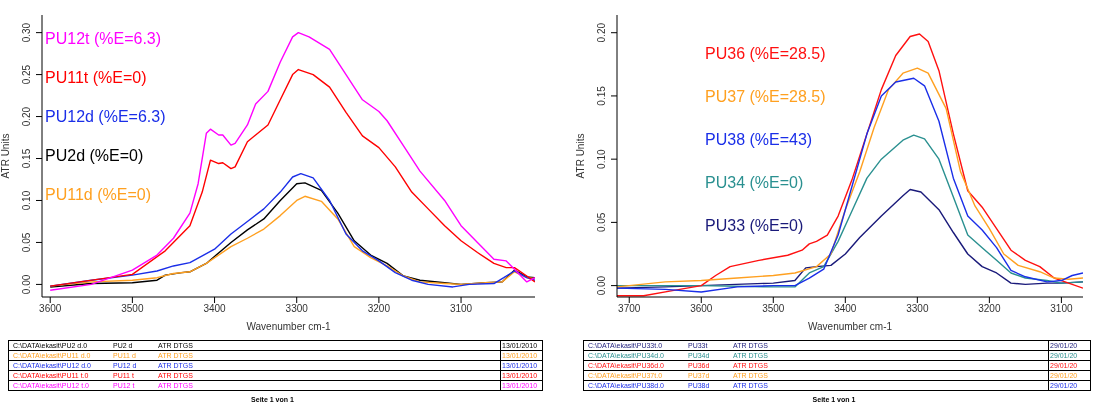  I want to click on text: PU38 (%E=43), so click(759, 140).